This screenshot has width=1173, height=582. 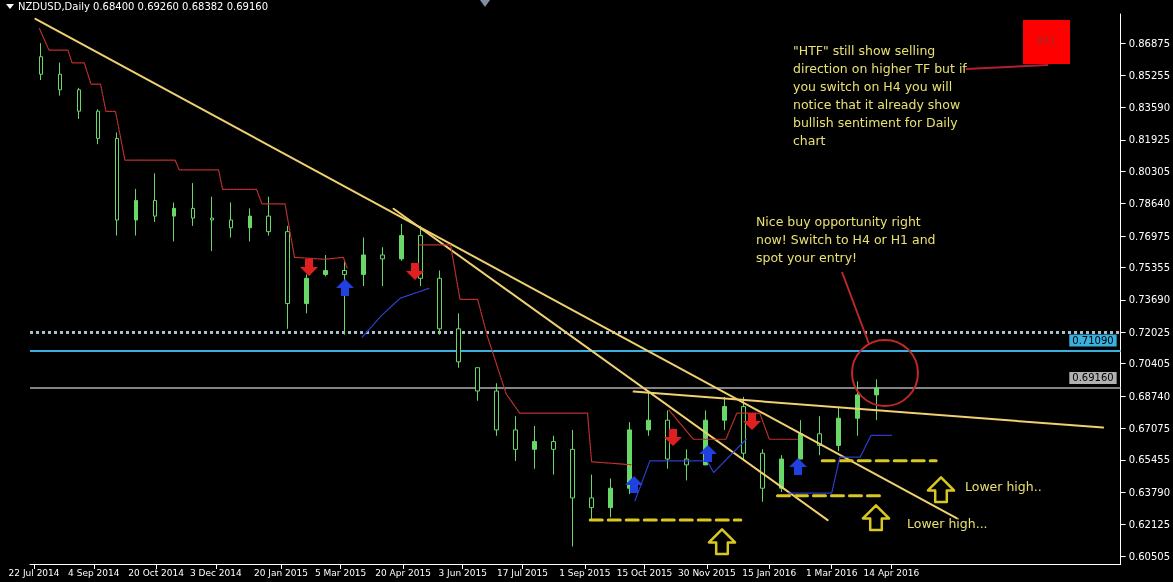 I want to click on x-tick-label: 1 Sep 2015, so click(x=585, y=572).